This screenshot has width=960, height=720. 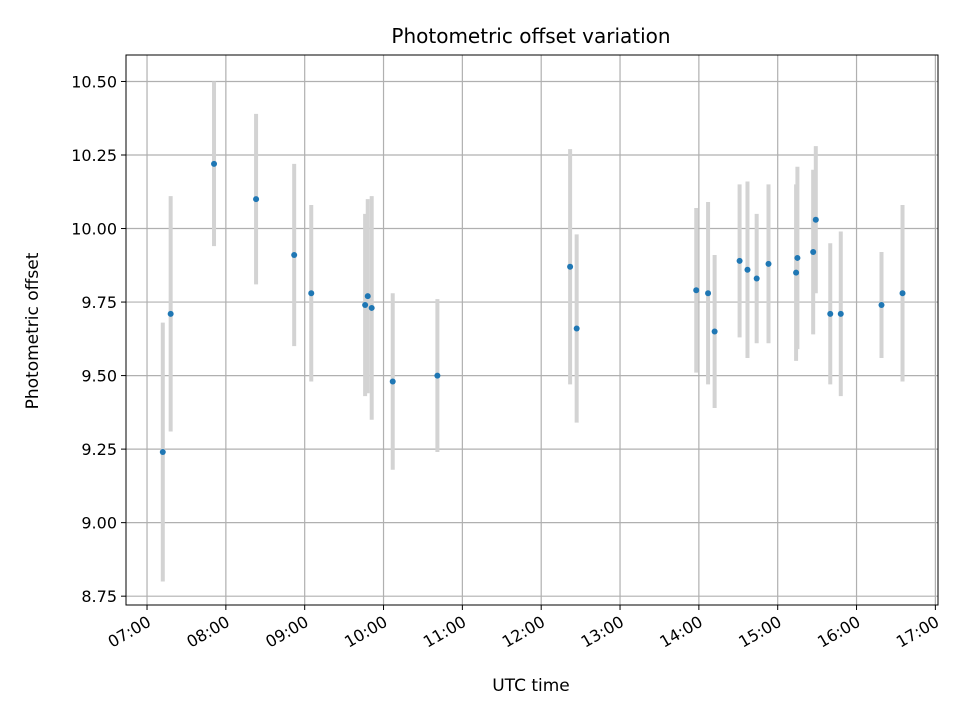 What do you see at coordinates (530, 36) in the screenshot?
I see `chart-title: Photometric offset variation` at bounding box center [530, 36].